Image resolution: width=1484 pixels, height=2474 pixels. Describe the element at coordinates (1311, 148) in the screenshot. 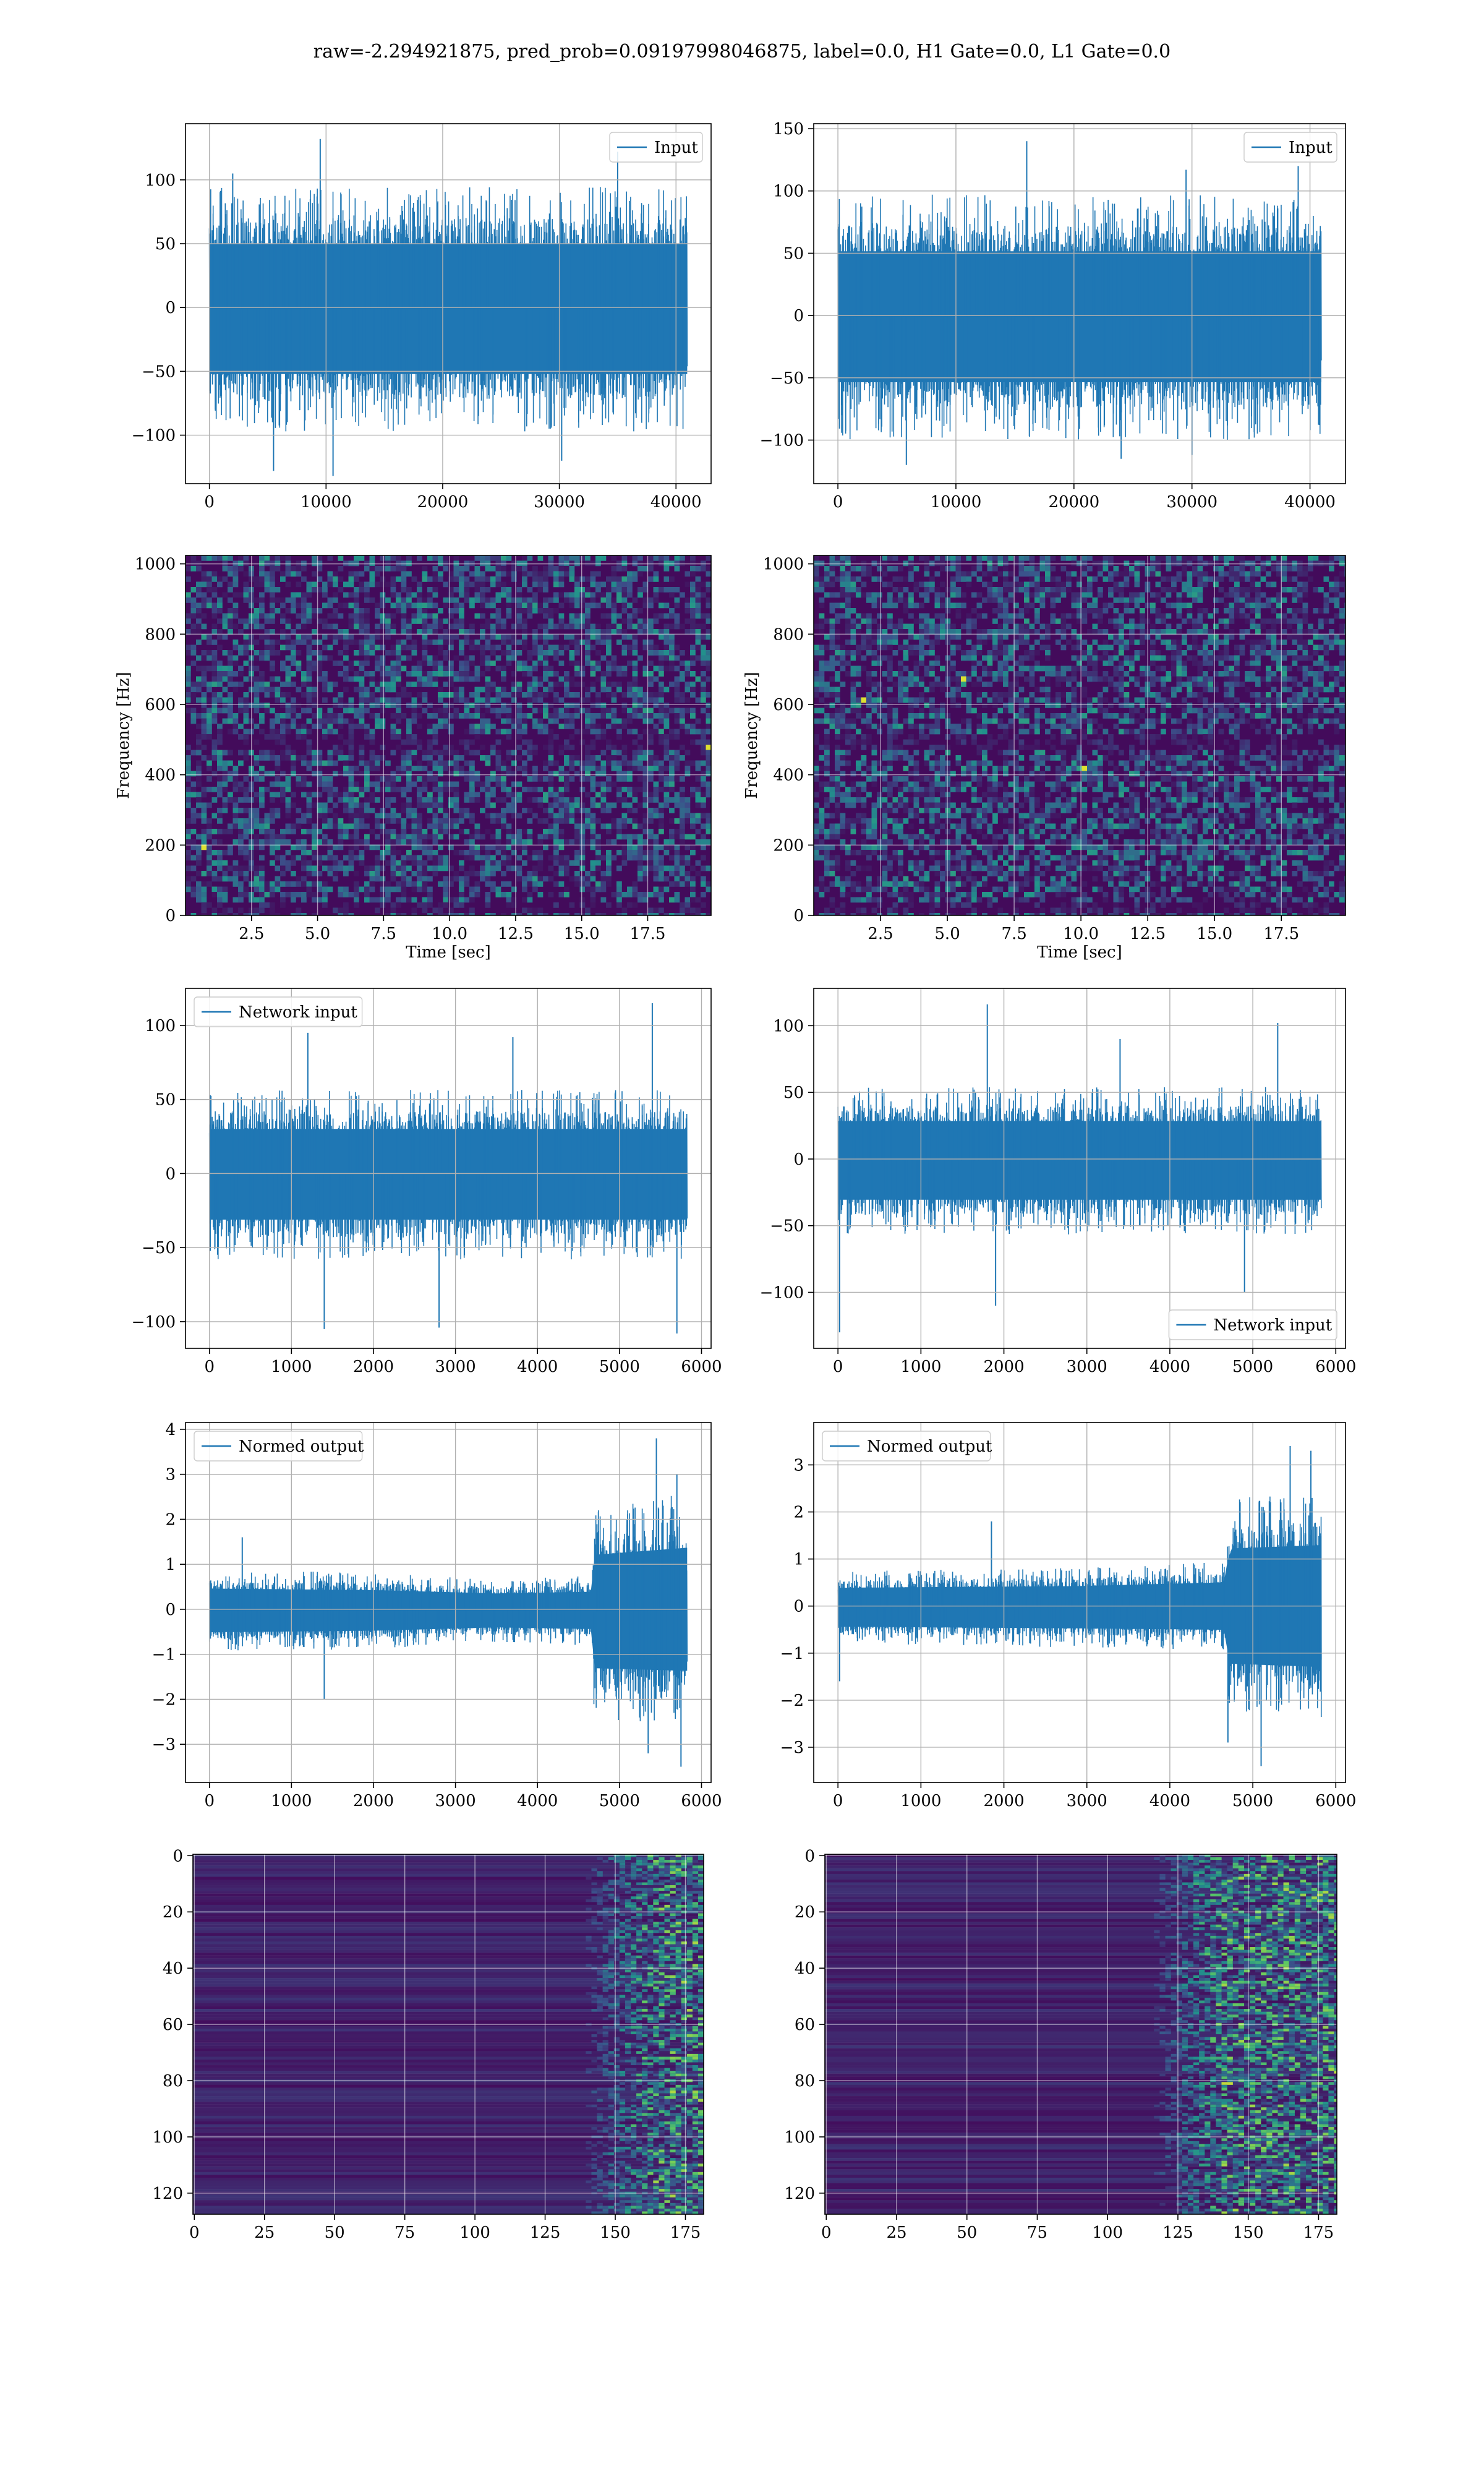

I see `legend-label: Input` at that location.